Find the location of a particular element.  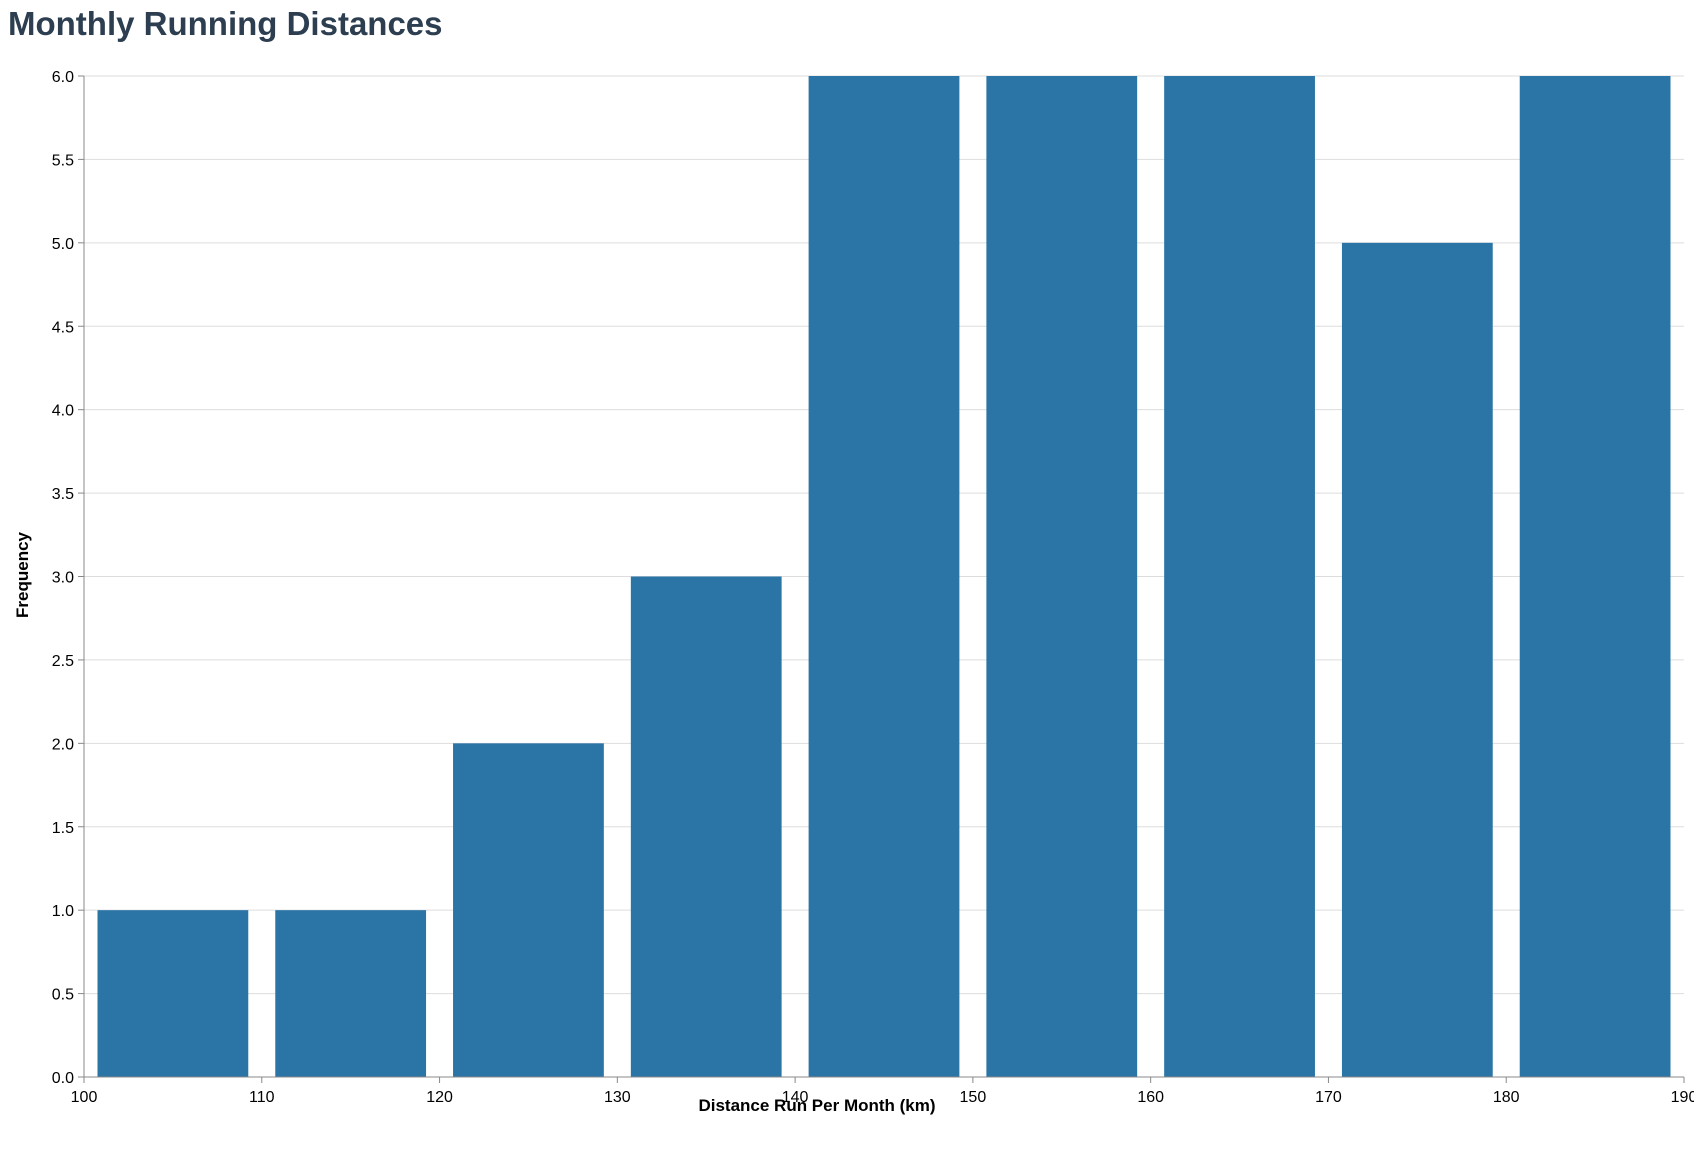

x-tick-label: 110 is located at coordinates (262, 1097).